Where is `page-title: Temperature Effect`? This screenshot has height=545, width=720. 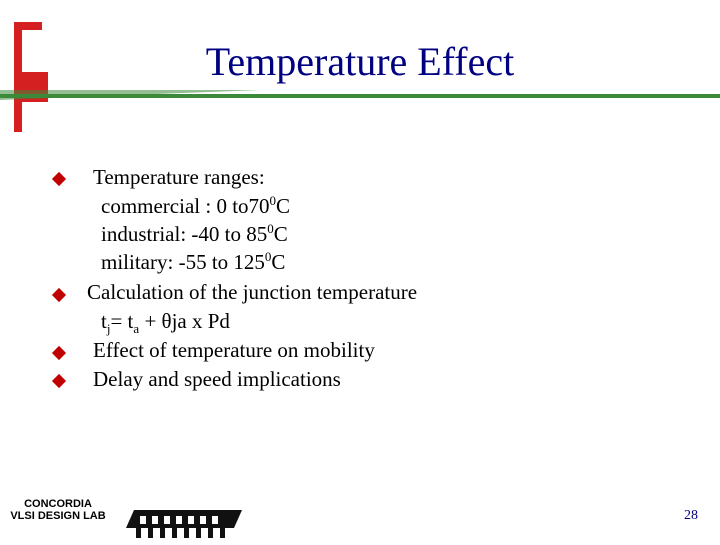 page-title: Temperature Effect is located at coordinates (360, 61).